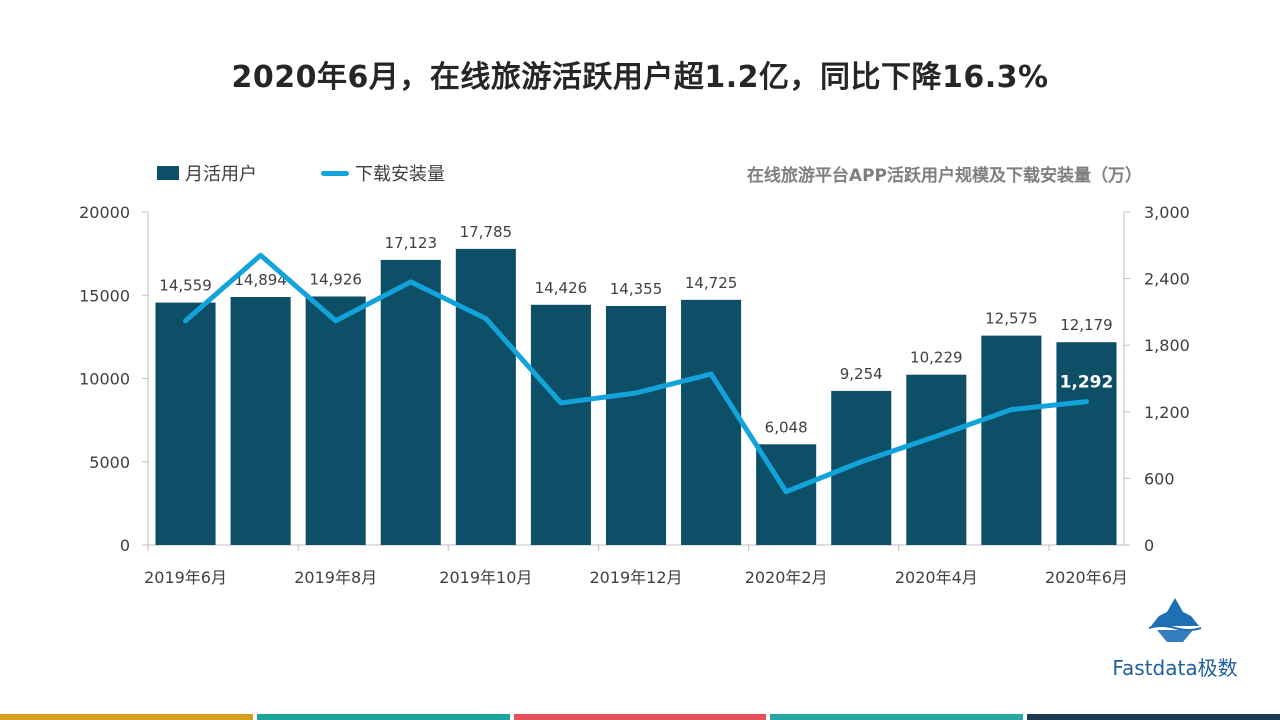 The image size is (1280, 720). I want to click on bar-value-label: 12,575, so click(1011, 319).